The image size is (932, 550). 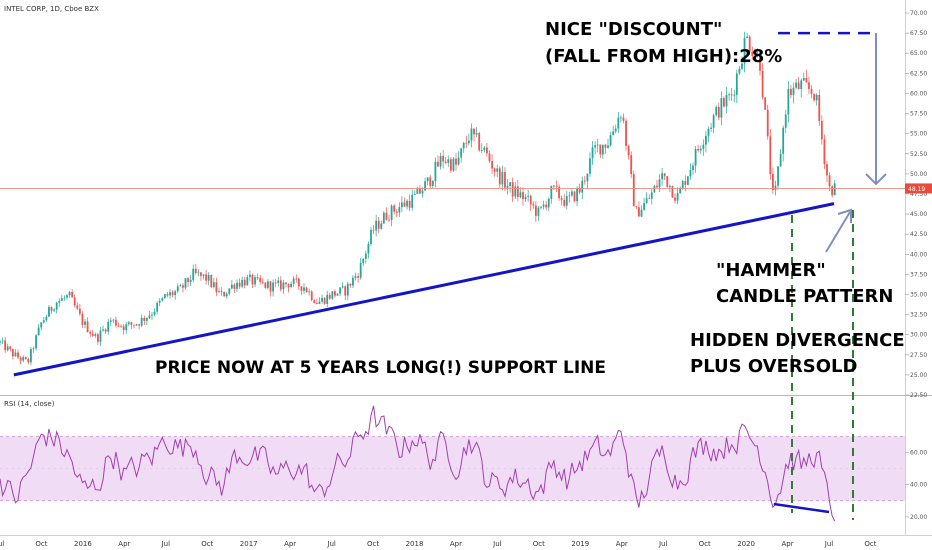 I want to click on hammer-arrow-shaft, so click(x=838, y=232).